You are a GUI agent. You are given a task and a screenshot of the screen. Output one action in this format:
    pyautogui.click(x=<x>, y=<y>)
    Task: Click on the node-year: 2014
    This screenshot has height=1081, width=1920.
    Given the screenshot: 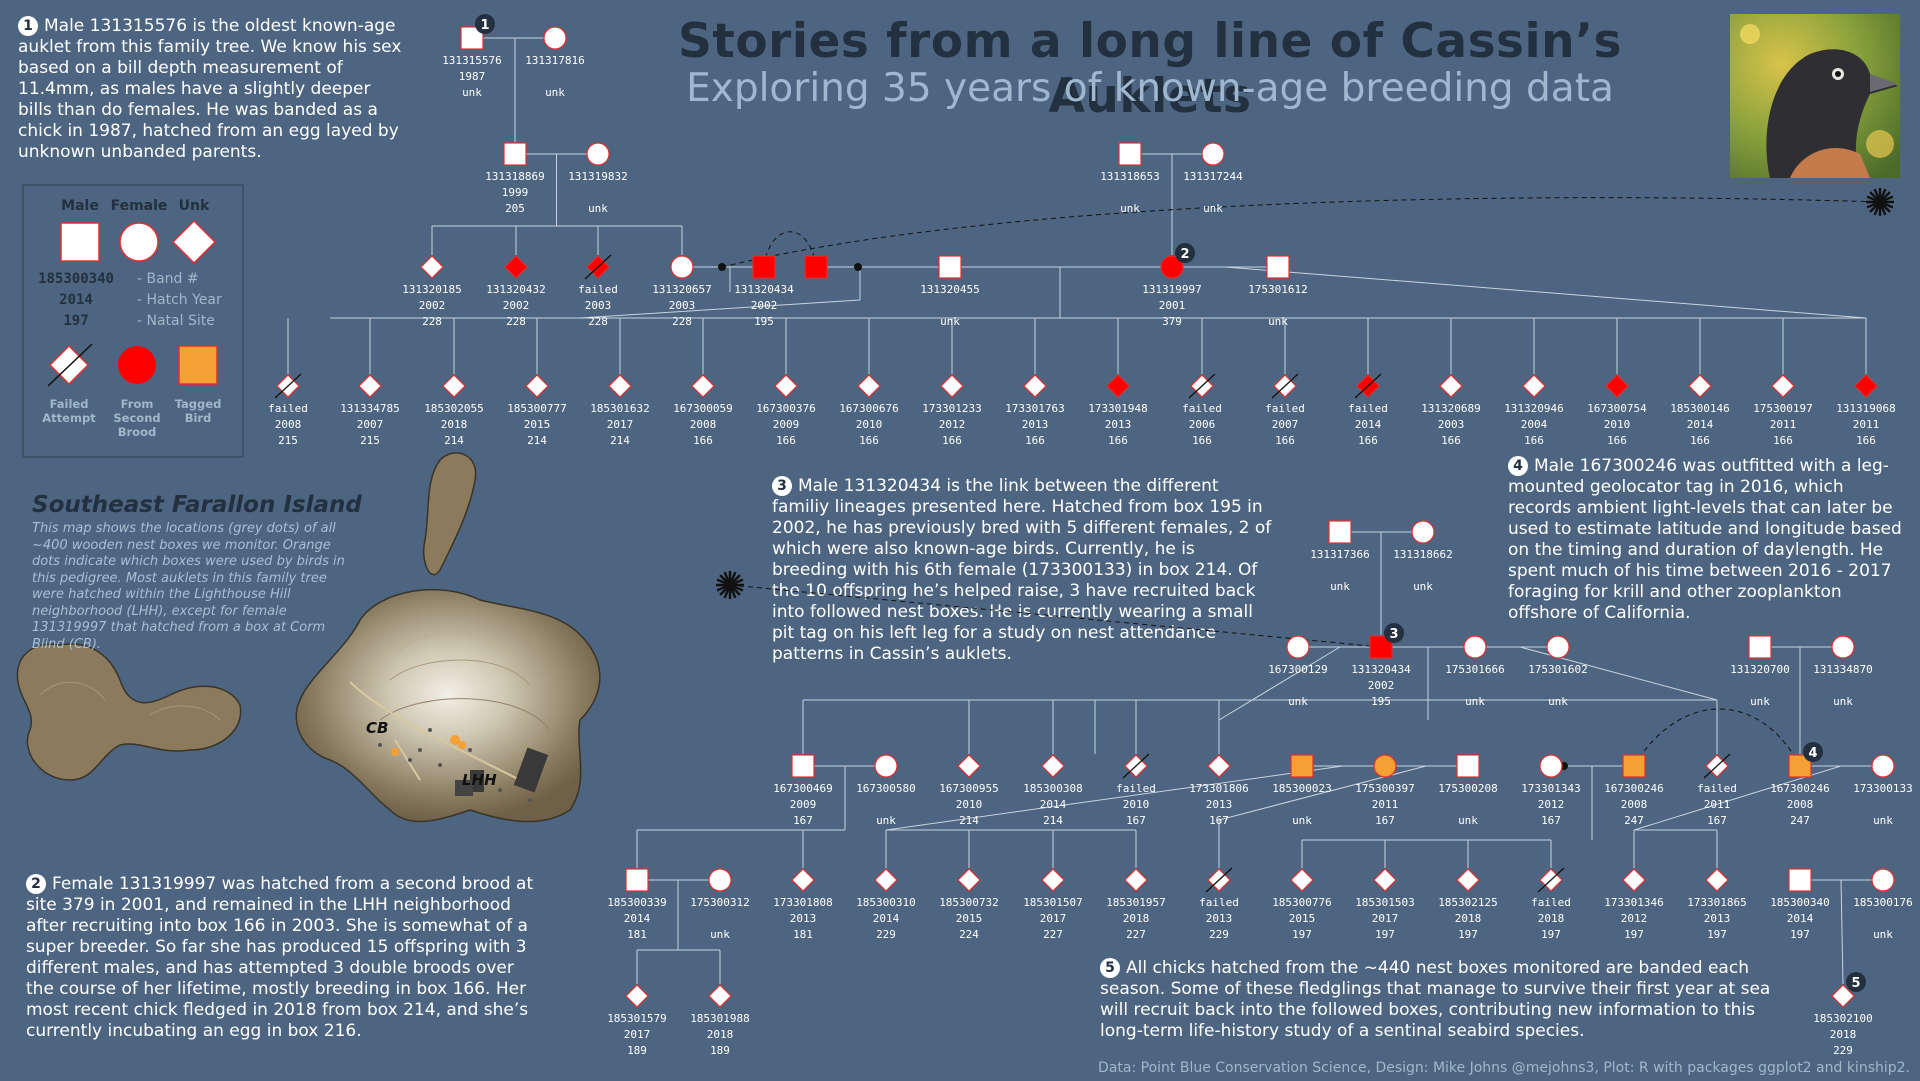 What is the action you would take?
    pyautogui.click(x=637, y=918)
    